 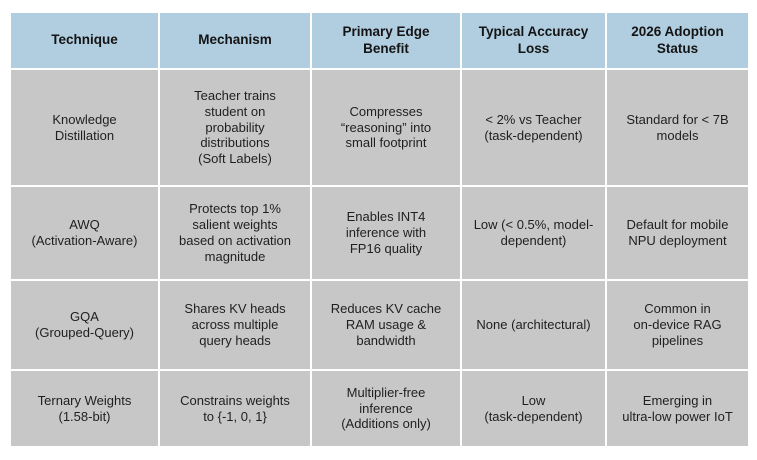 I want to click on table-cell-technique: AWQ (Activation-Aware), so click(x=84, y=233).